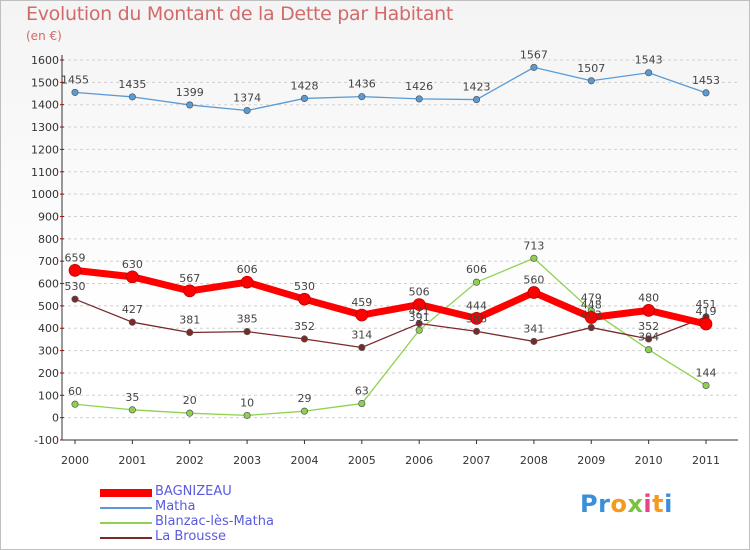  Describe the element at coordinates (706, 304) in the screenshot. I see `data-label: 451` at that location.